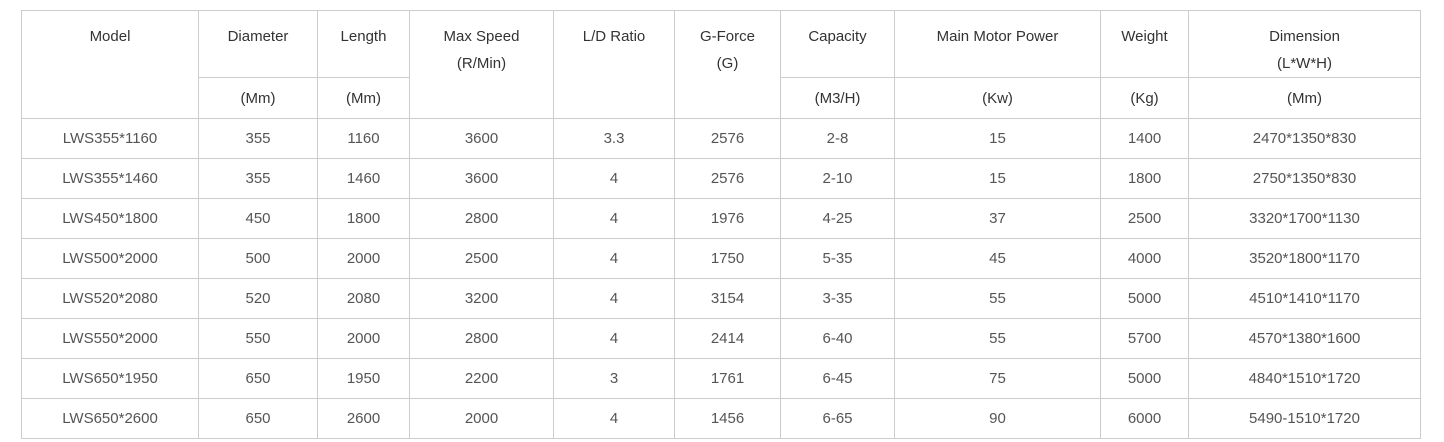  What do you see at coordinates (727, 378) in the screenshot?
I see `cell-g-force: 1761` at bounding box center [727, 378].